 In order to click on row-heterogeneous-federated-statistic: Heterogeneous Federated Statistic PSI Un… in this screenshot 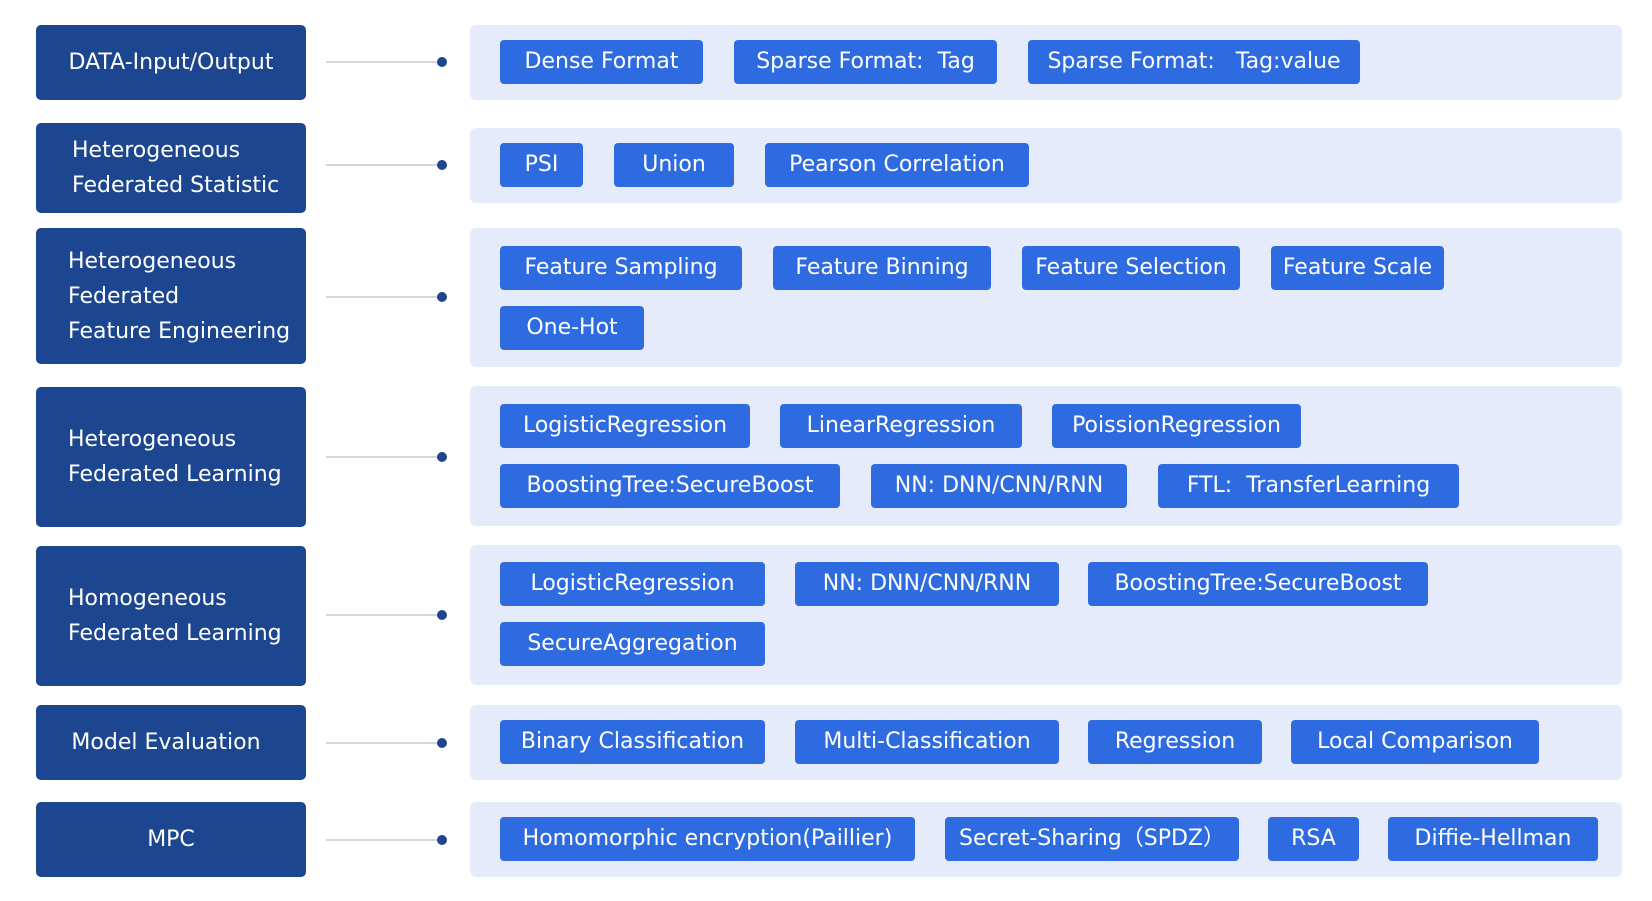, I will do `click(826, 168)`.